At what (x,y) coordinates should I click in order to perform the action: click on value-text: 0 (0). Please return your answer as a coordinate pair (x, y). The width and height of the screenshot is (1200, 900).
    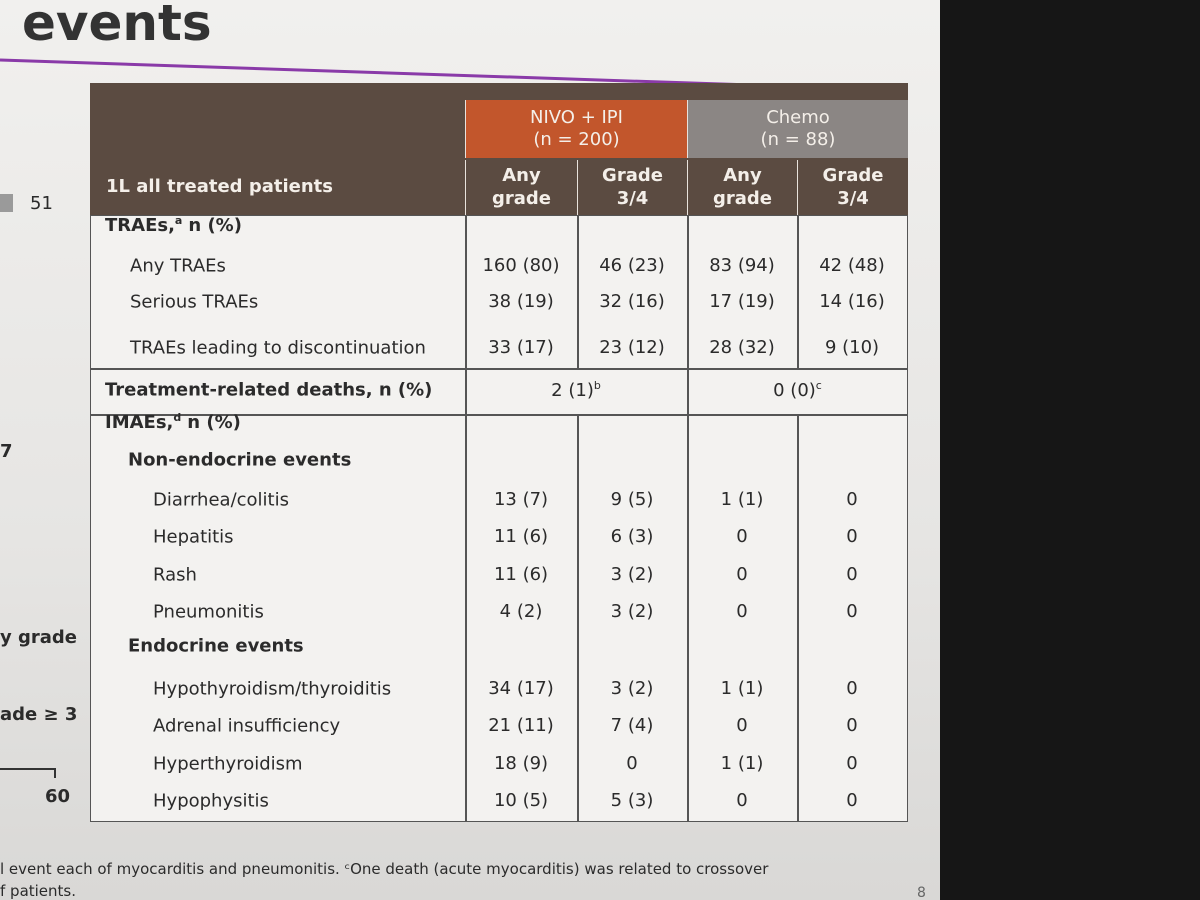
    Looking at the image, I should click on (794, 390).